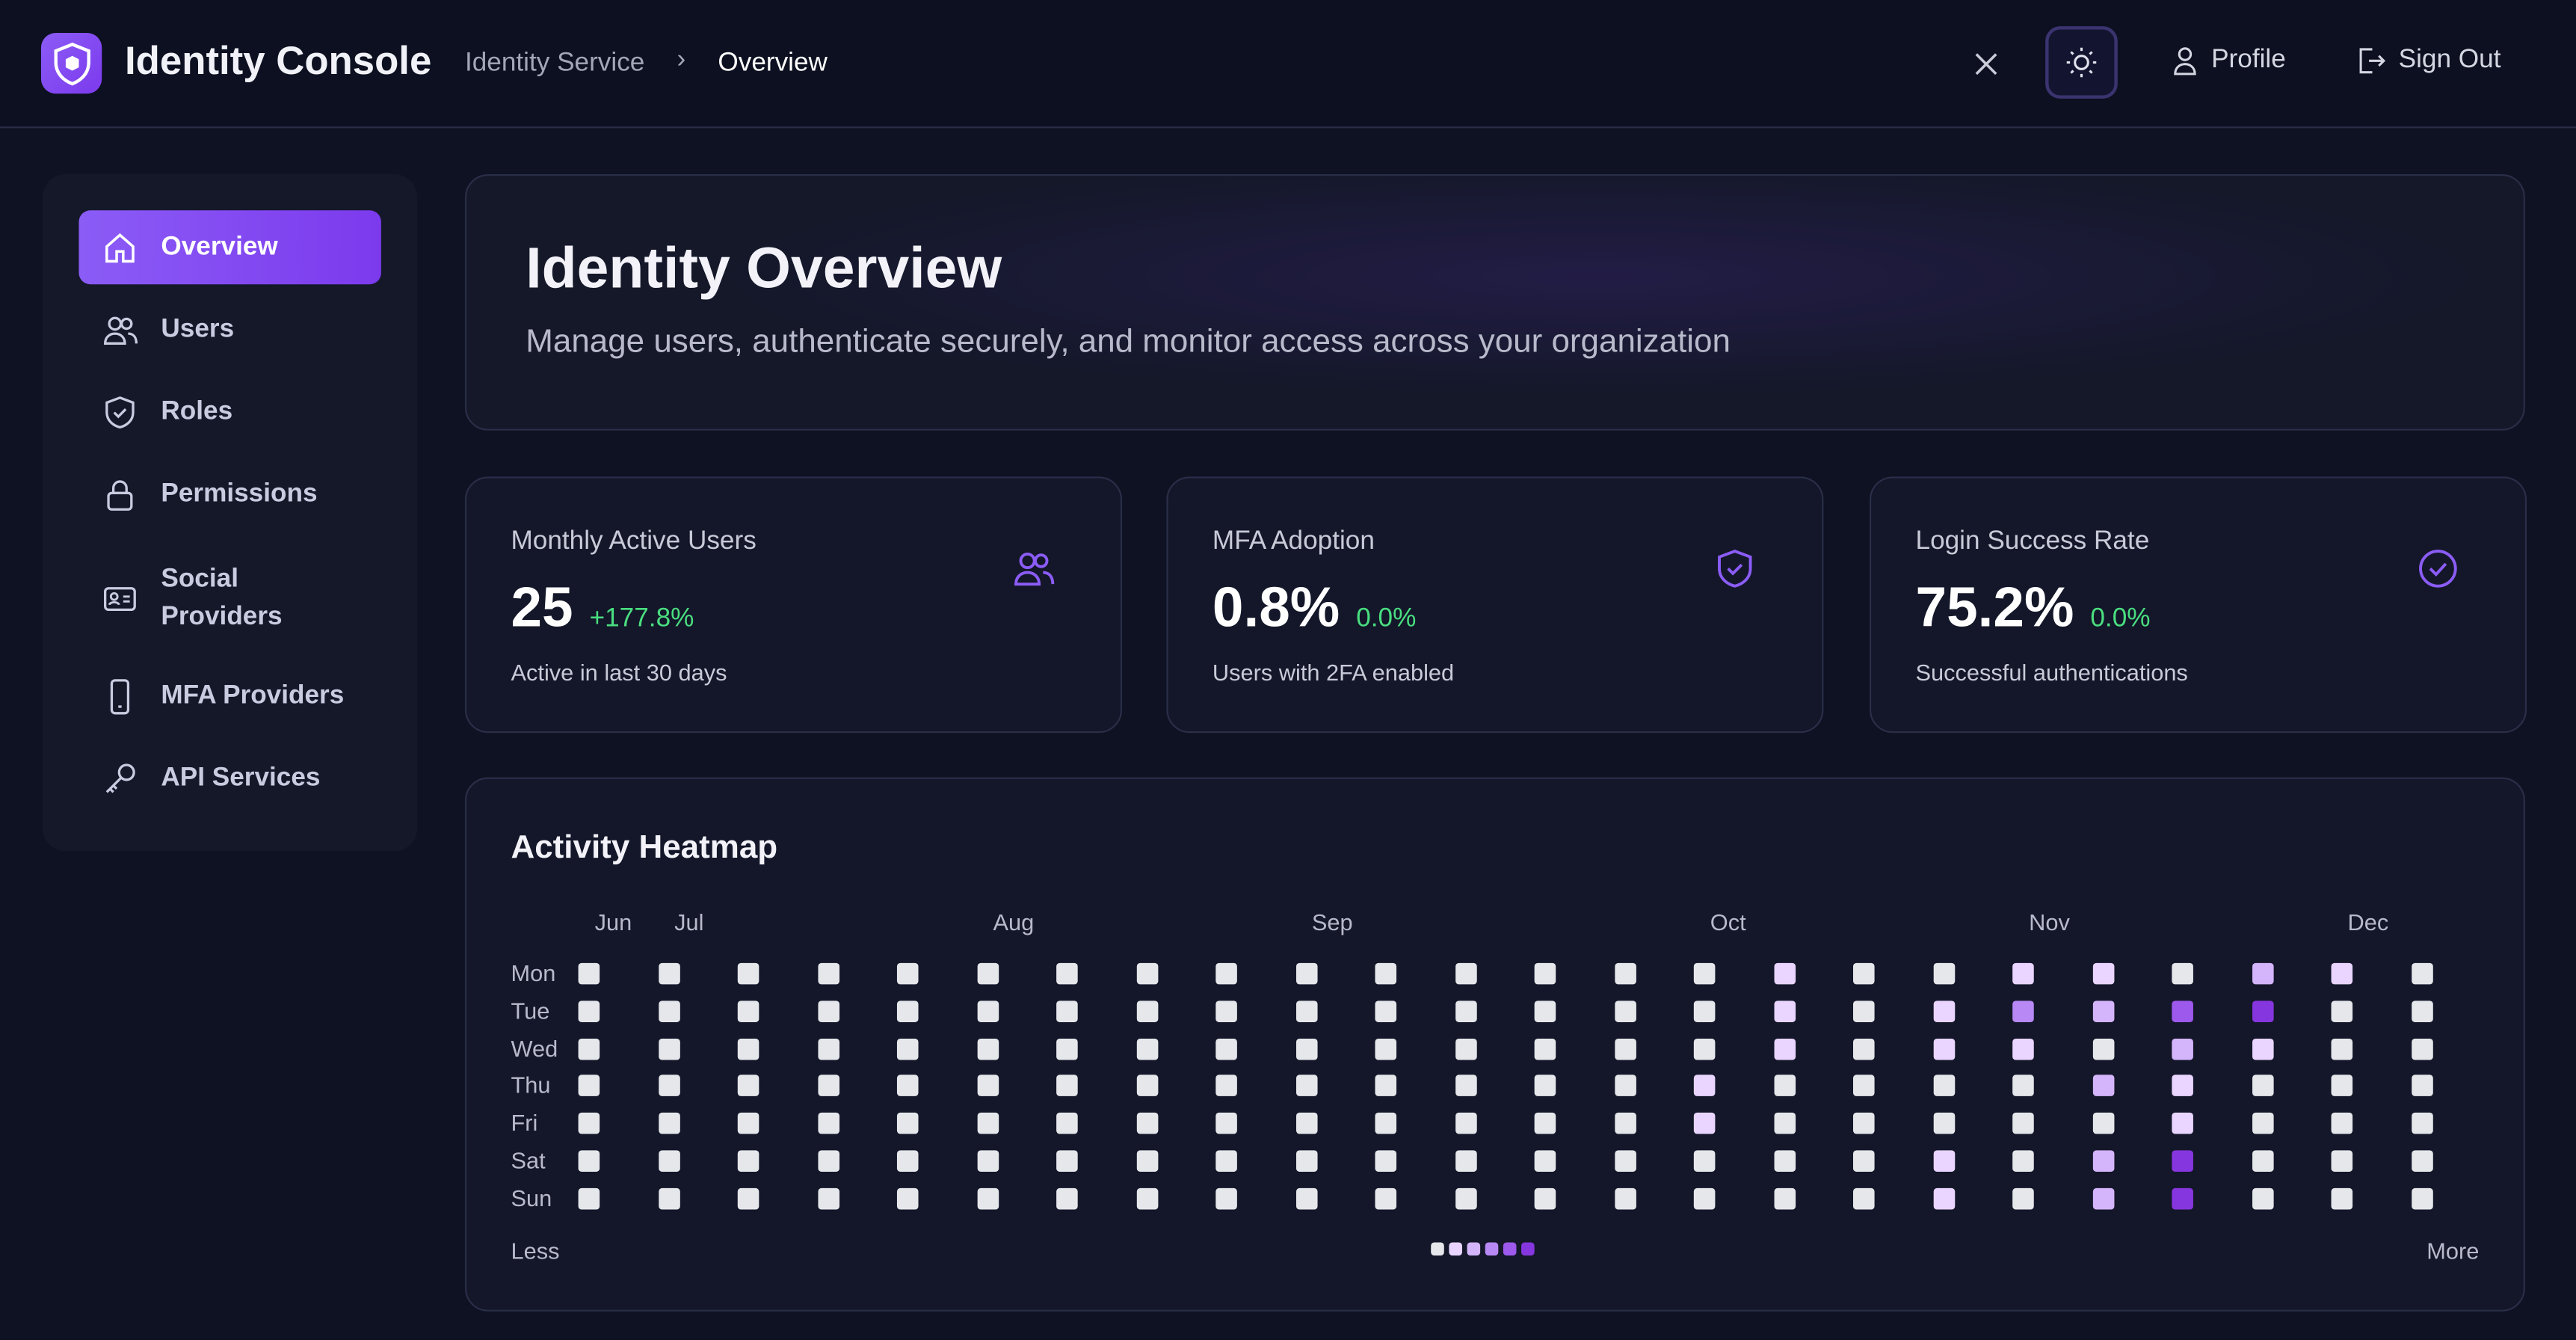 The height and width of the screenshot is (1340, 2576). I want to click on sidebar-item-users: Users, so click(229, 330).